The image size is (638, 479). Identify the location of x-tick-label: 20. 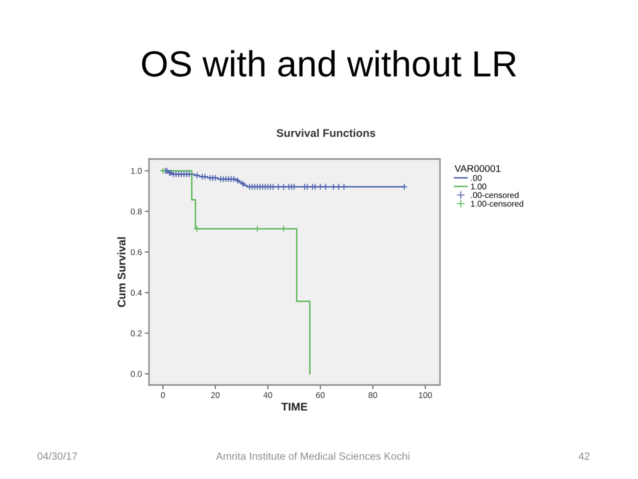
(215, 395).